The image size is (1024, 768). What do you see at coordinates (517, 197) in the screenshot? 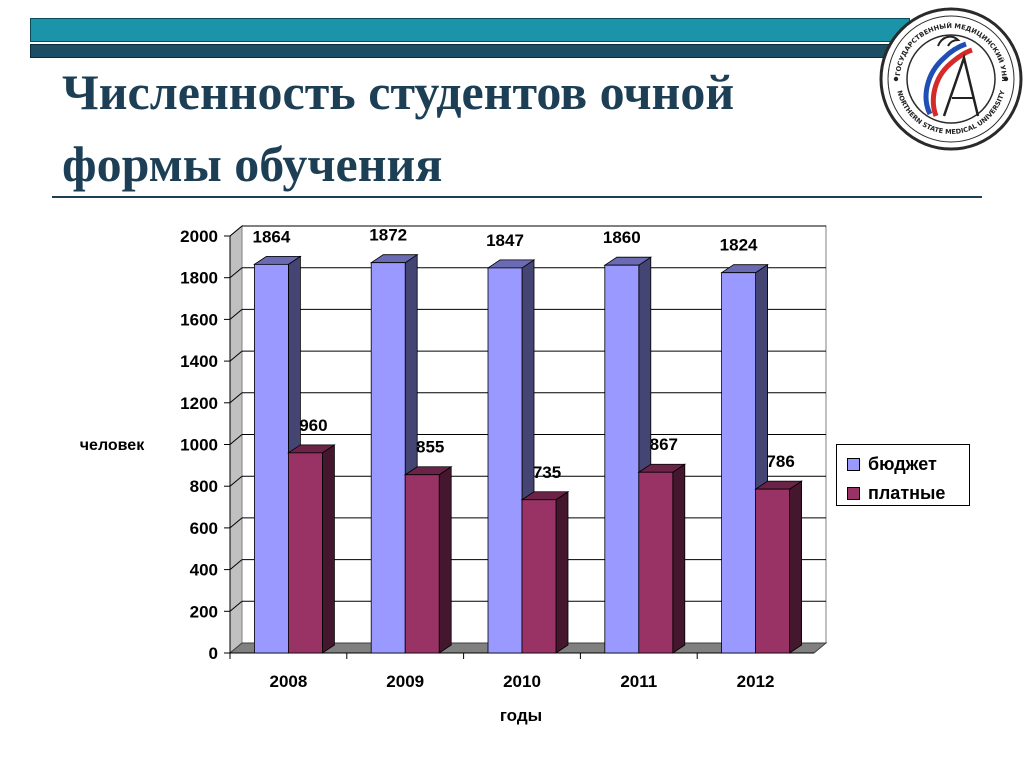
I see `title-divider` at bounding box center [517, 197].